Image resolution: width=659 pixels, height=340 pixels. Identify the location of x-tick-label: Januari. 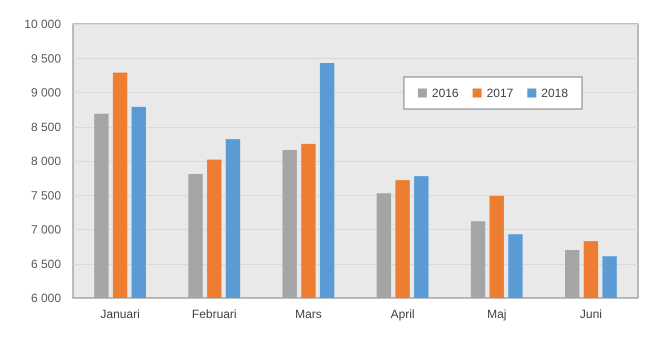
(120, 314).